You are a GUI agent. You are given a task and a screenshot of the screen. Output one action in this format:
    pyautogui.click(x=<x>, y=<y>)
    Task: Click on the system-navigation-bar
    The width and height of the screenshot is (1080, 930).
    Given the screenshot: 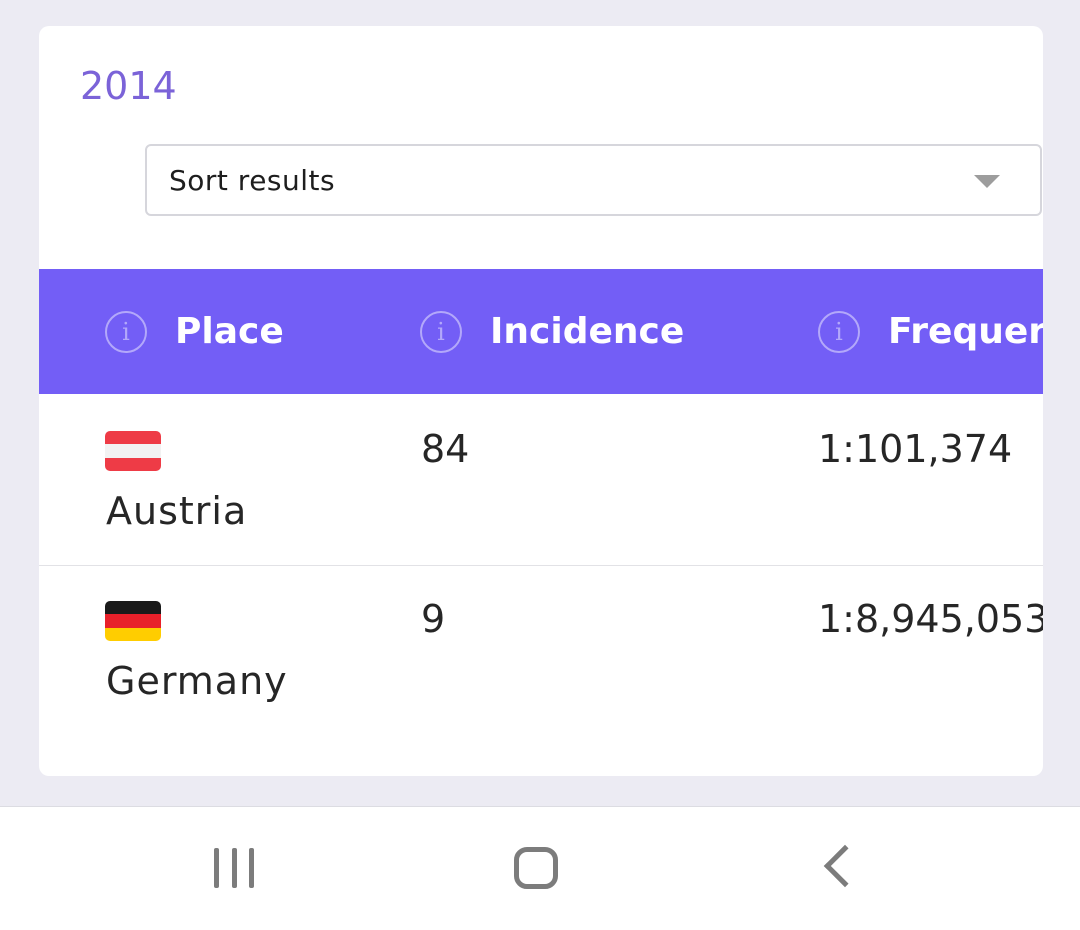 What is the action you would take?
    pyautogui.click(x=540, y=868)
    